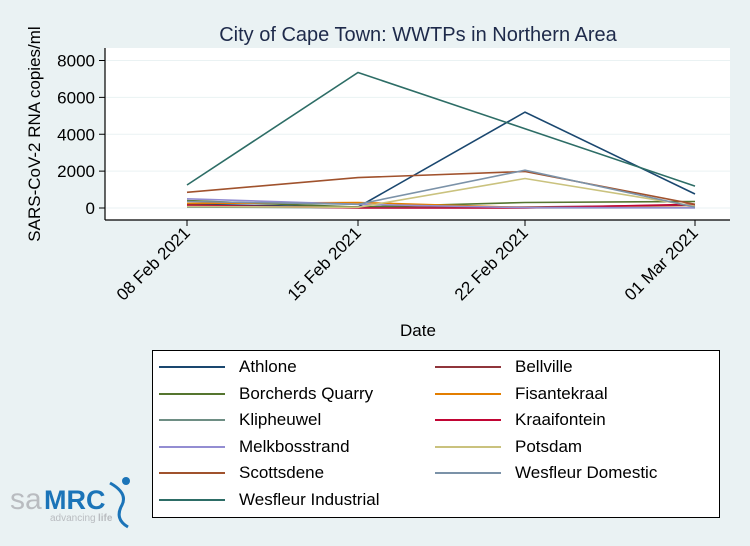 This screenshot has width=750, height=546. I want to click on series-line-wesfleur-industrial, so click(441, 129).